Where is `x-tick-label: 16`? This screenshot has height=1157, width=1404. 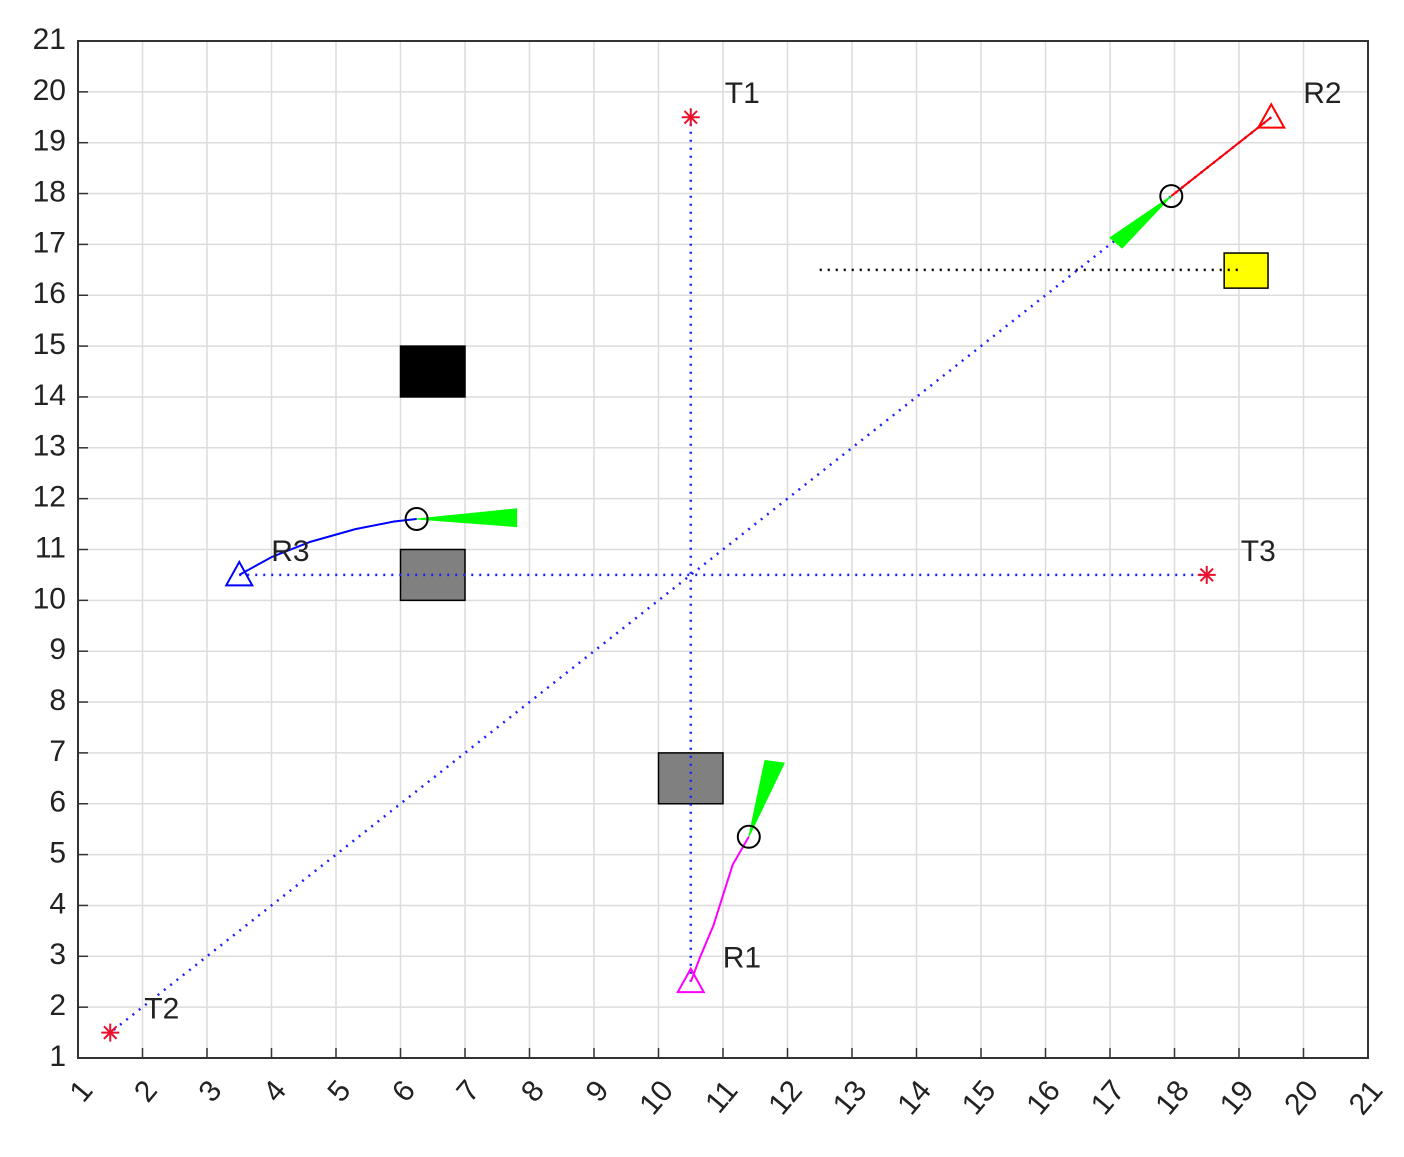 x-tick-label: 16 is located at coordinates (1043, 1097).